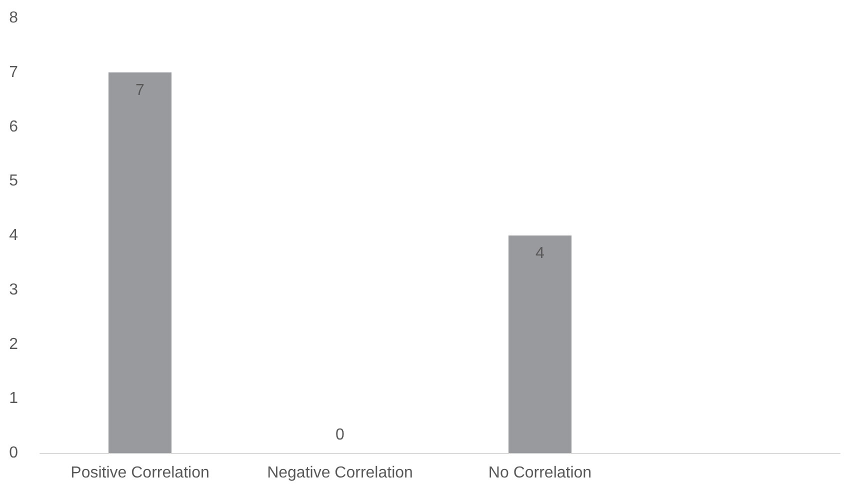 This screenshot has height=490, width=850. What do you see at coordinates (140, 473) in the screenshot?
I see `x-tick-label: Positive Correlation` at bounding box center [140, 473].